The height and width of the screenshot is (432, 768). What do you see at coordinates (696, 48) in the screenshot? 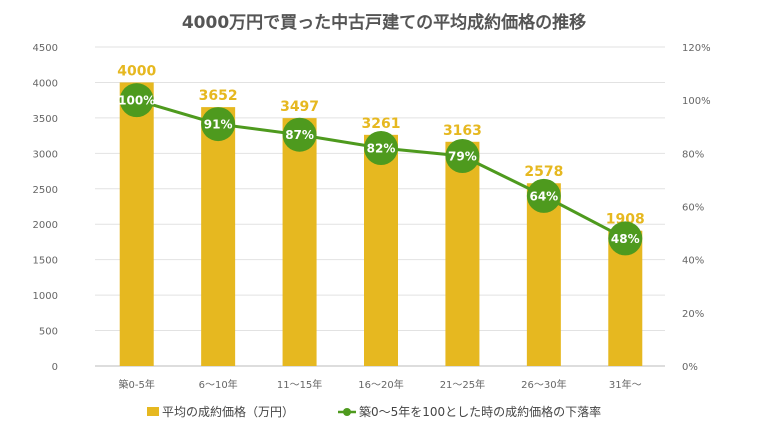
I see `y-right-tick-label: 120%` at bounding box center [696, 48].